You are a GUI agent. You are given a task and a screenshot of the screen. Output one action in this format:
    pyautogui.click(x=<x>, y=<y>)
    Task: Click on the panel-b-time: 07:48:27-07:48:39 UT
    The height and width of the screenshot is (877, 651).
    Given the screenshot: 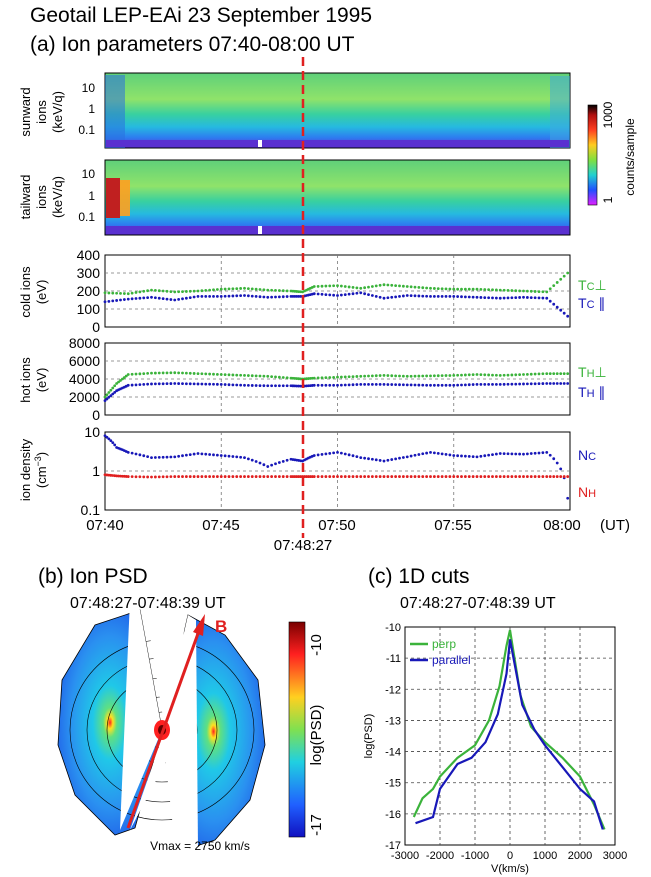 What is the action you would take?
    pyautogui.click(x=148, y=603)
    